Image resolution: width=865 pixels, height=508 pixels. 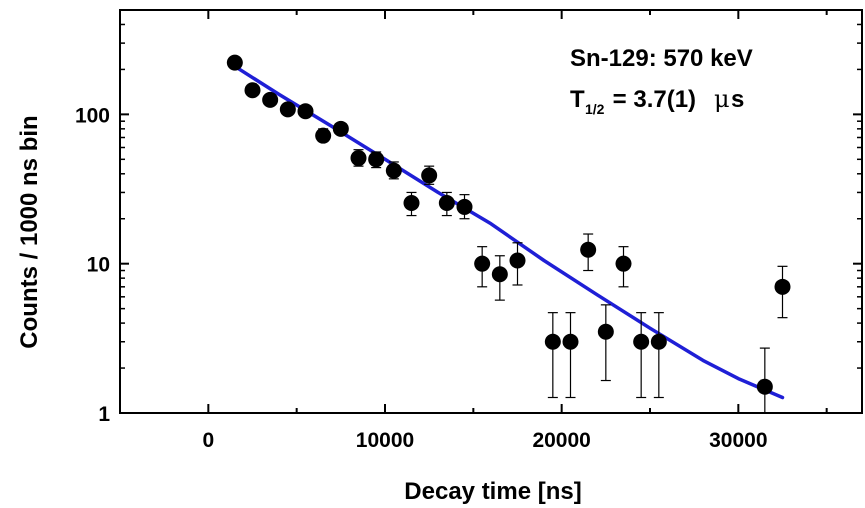 I want to click on halflife-subscript: 1/2, so click(x=595, y=109).